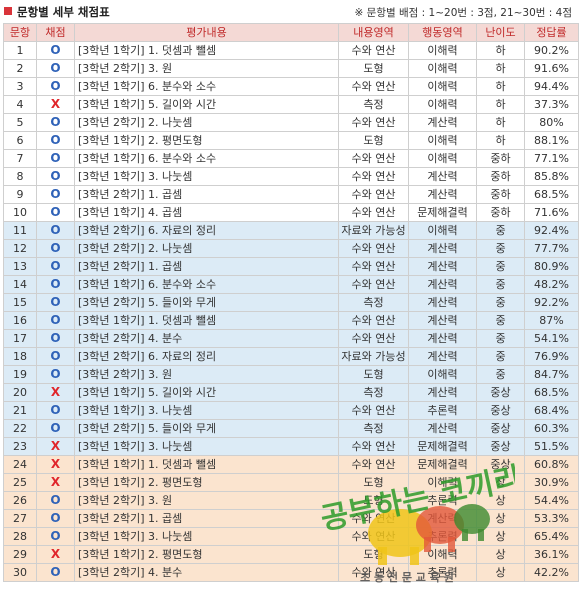  I want to click on table-row: 12 O [3학년 2학기] 2. 나눗셈 수와 연산 계산력 중 77.7%, so click(291, 248).